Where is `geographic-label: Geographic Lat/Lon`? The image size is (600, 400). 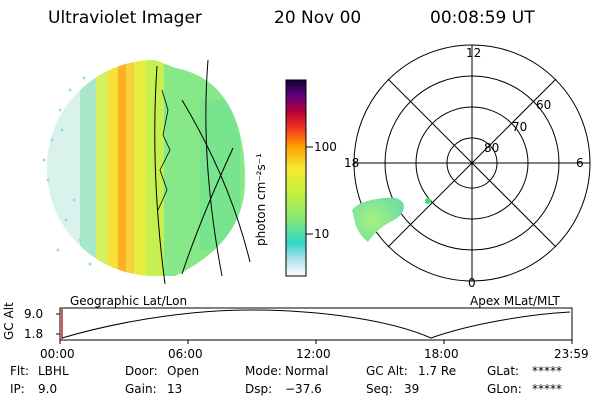
geographic-label: Geographic Lat/Lon is located at coordinates (129, 301).